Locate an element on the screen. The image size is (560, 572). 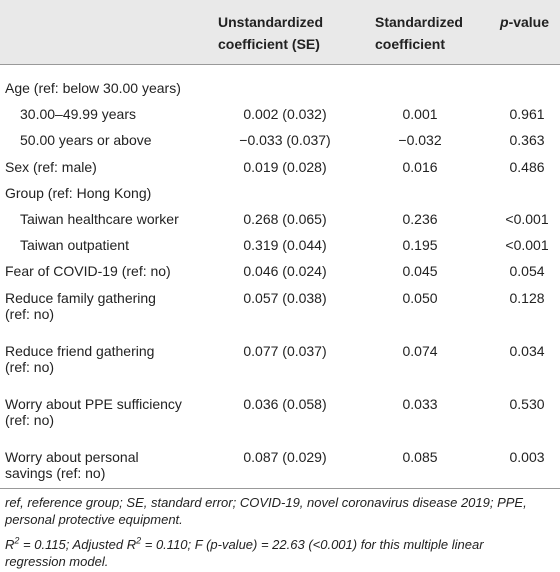
cell-value: 0.195 is located at coordinates (420, 245).